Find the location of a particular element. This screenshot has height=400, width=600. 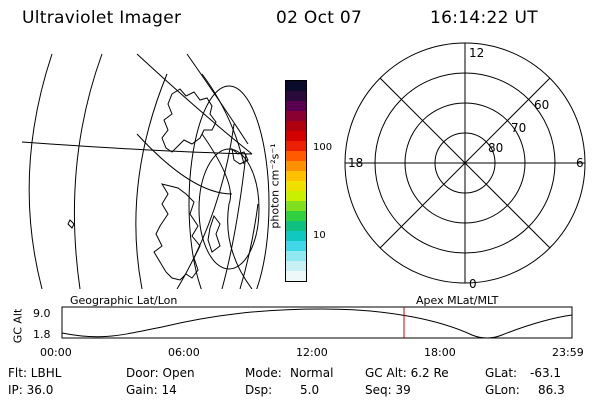

dsp-value: 5.0 is located at coordinates (310, 390).